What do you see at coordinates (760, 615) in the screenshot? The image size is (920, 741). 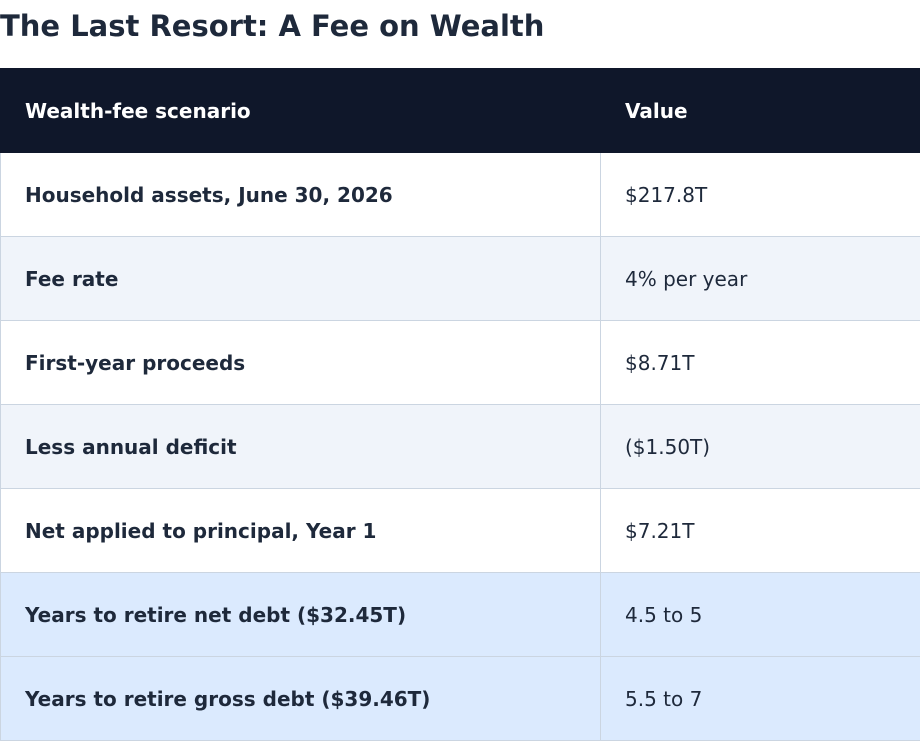 I see `row-value: 4.5 to 5` at bounding box center [760, 615].